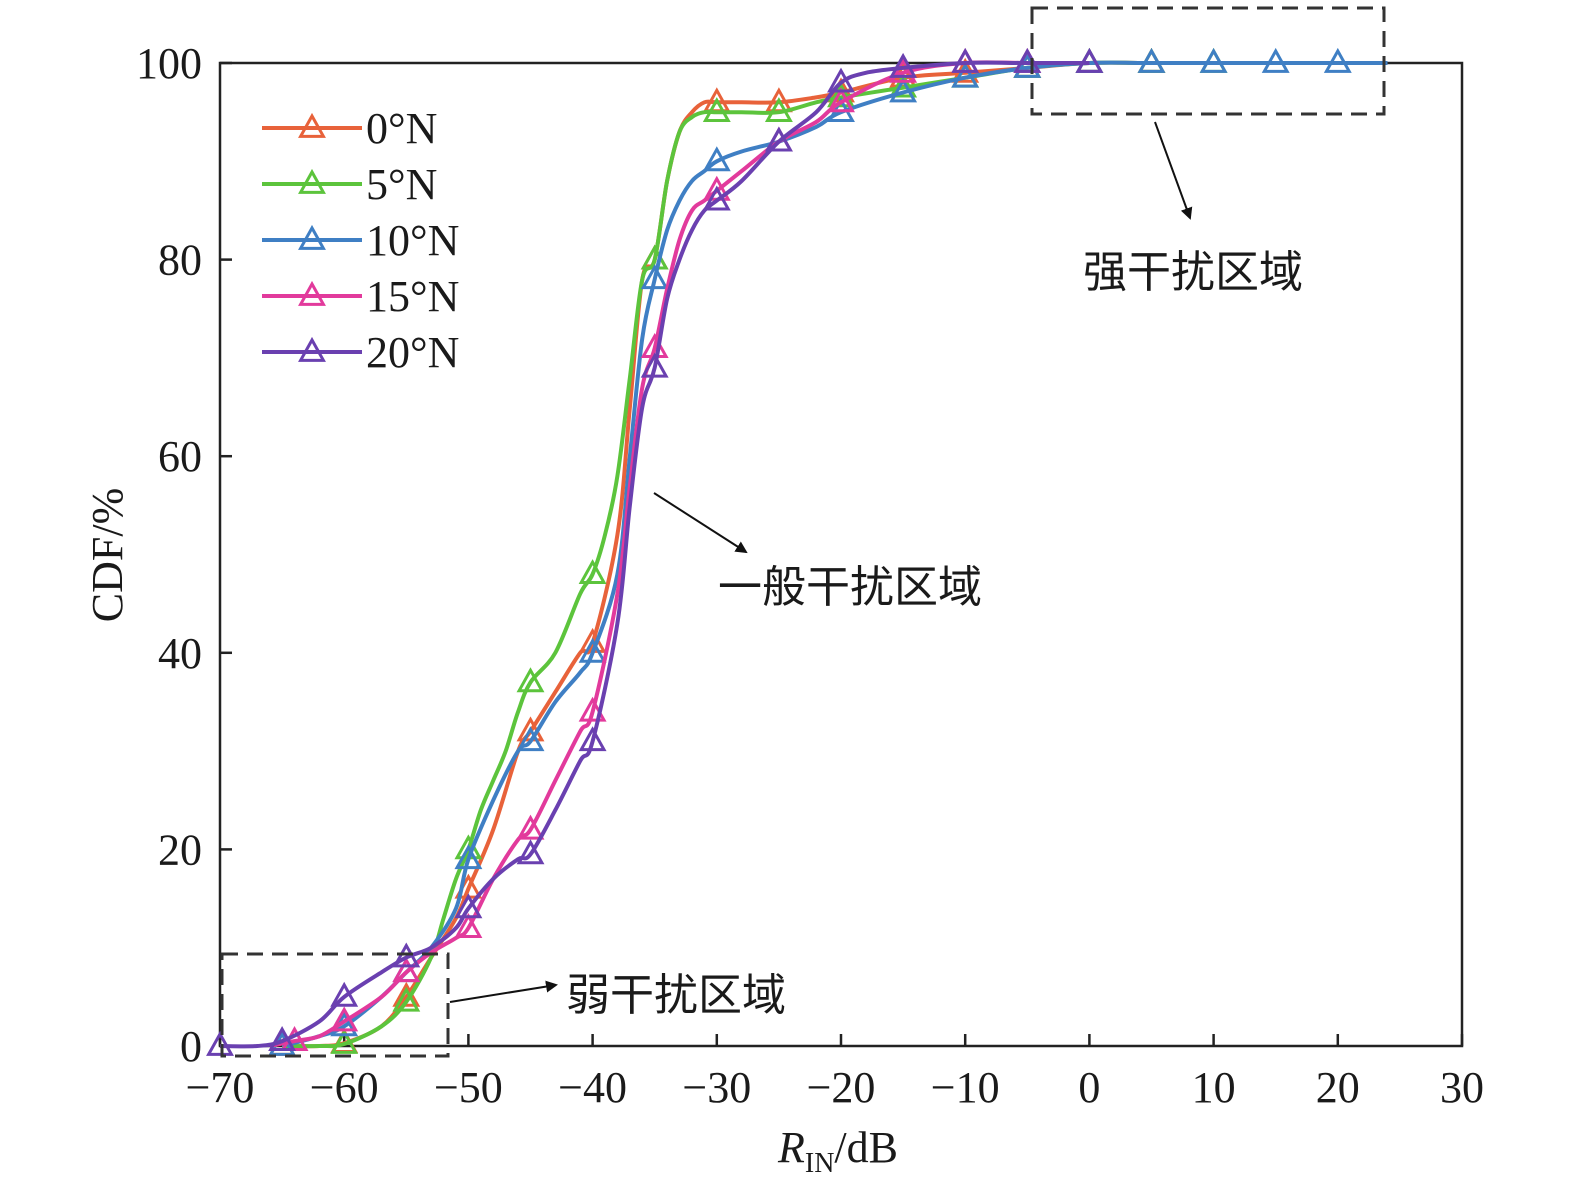 The height and width of the screenshot is (1201, 1575). What do you see at coordinates (412, 240) in the screenshot?
I see `legend-label: 10°N` at bounding box center [412, 240].